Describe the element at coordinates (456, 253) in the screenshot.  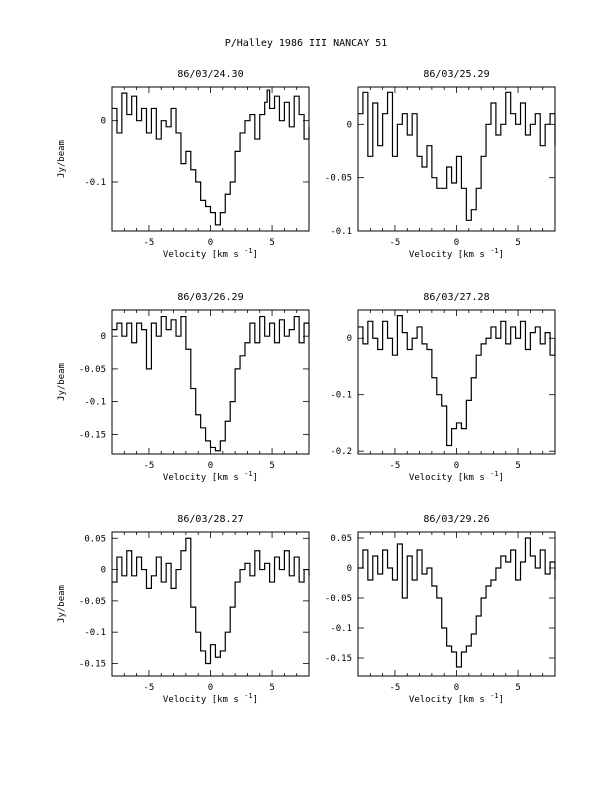
I see `chart2-xlabel: Velocity [km s -1]` at that location.